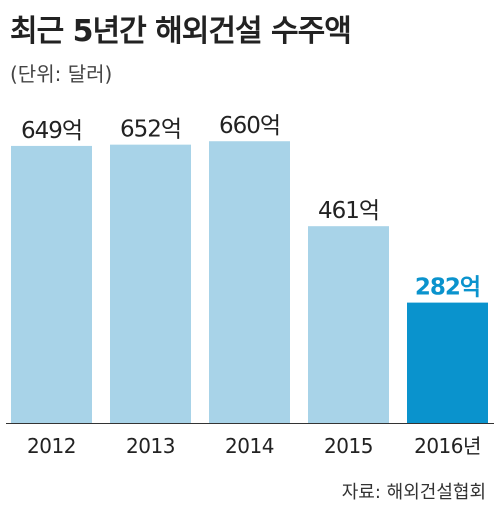 The width and height of the screenshot is (500, 513). What do you see at coordinates (249, 126) in the screenshot?
I see `value-label-2014: 660억` at bounding box center [249, 126].